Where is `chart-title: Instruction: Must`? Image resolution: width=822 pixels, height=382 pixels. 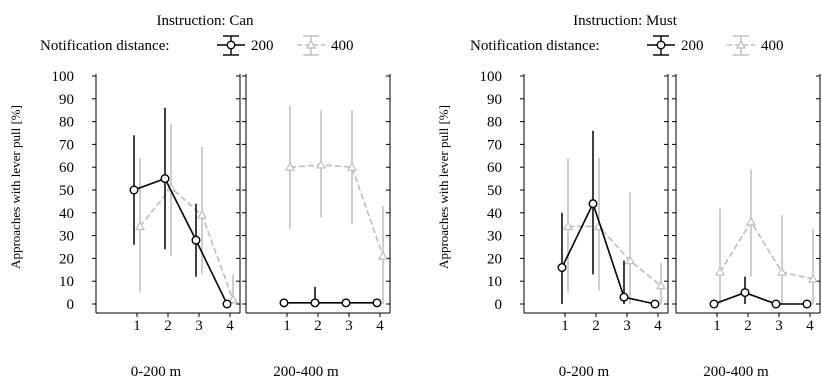
chart-title: Instruction: Must is located at coordinates (625, 21).